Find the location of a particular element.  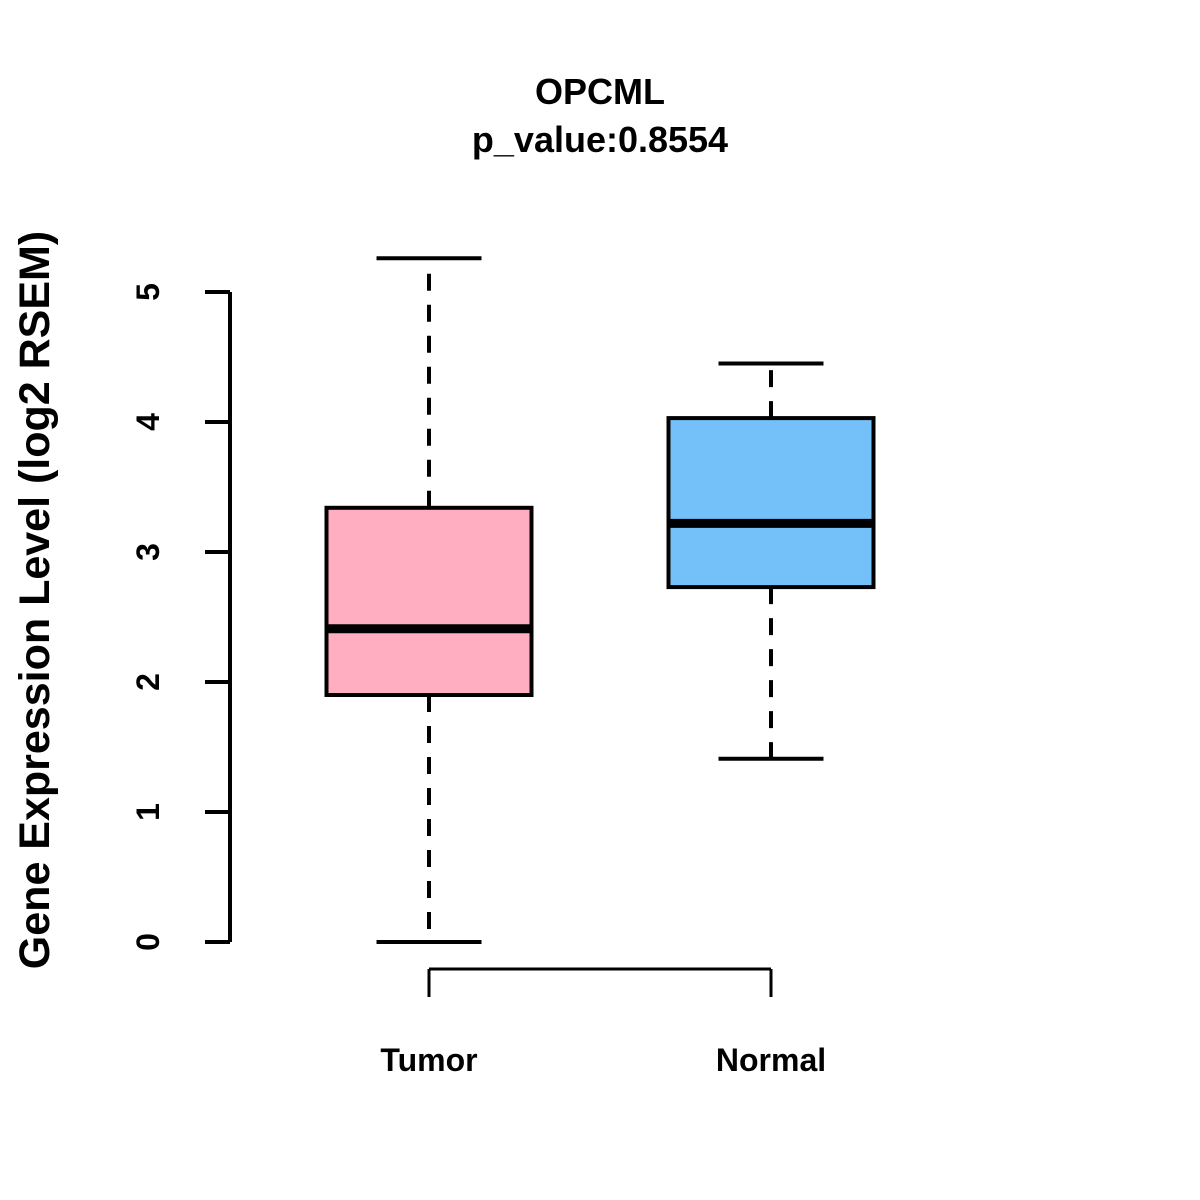

box-tumor is located at coordinates (429, 601).